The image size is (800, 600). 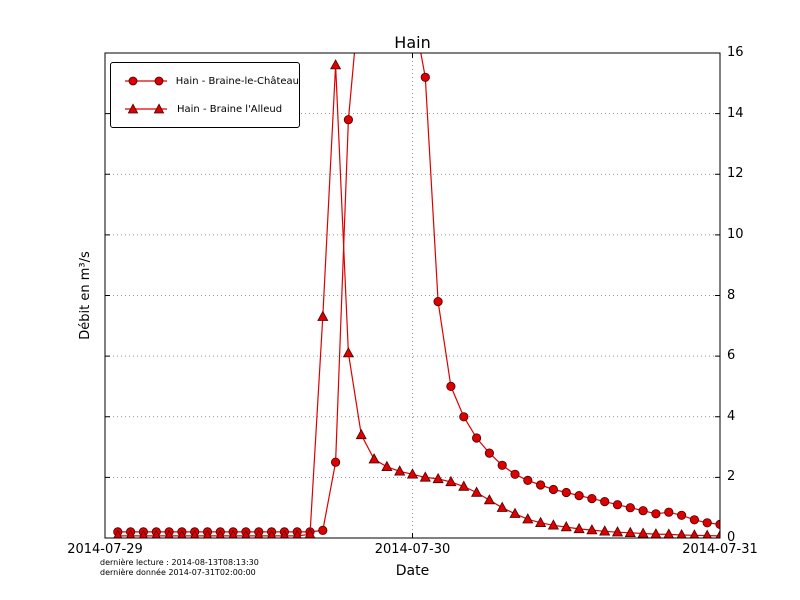 What do you see at coordinates (412, 571) in the screenshot?
I see `x-axis-label: Date` at bounding box center [412, 571].